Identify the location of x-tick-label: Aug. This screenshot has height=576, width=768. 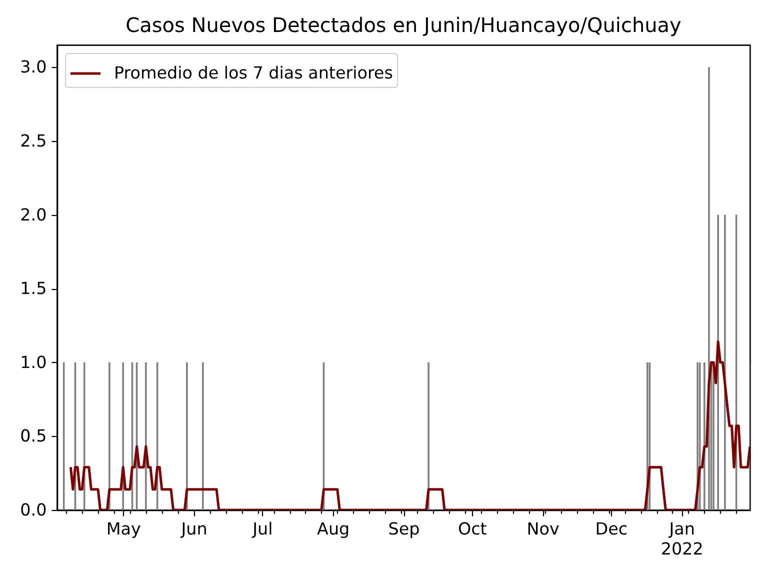
(333, 528).